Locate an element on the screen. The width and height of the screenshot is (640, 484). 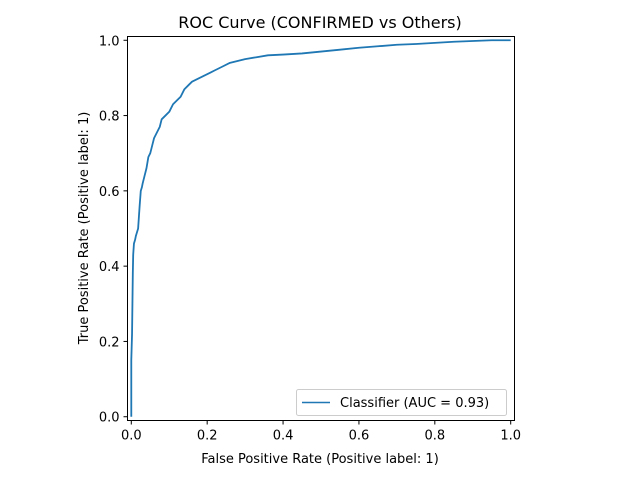
x-tick-label: 0.0 is located at coordinates (131, 436).